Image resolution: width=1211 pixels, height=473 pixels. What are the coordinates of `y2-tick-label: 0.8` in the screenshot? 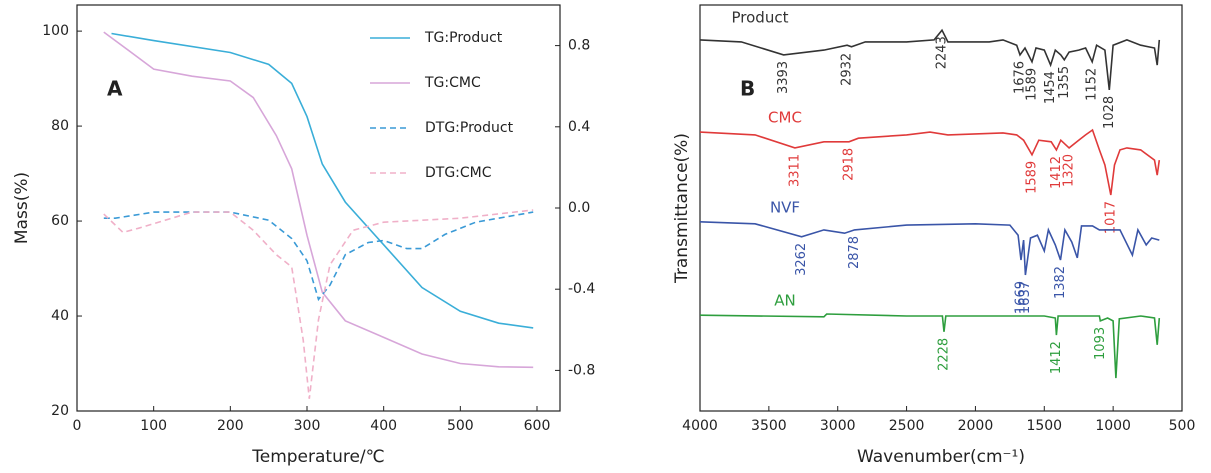 It's located at (579, 46).